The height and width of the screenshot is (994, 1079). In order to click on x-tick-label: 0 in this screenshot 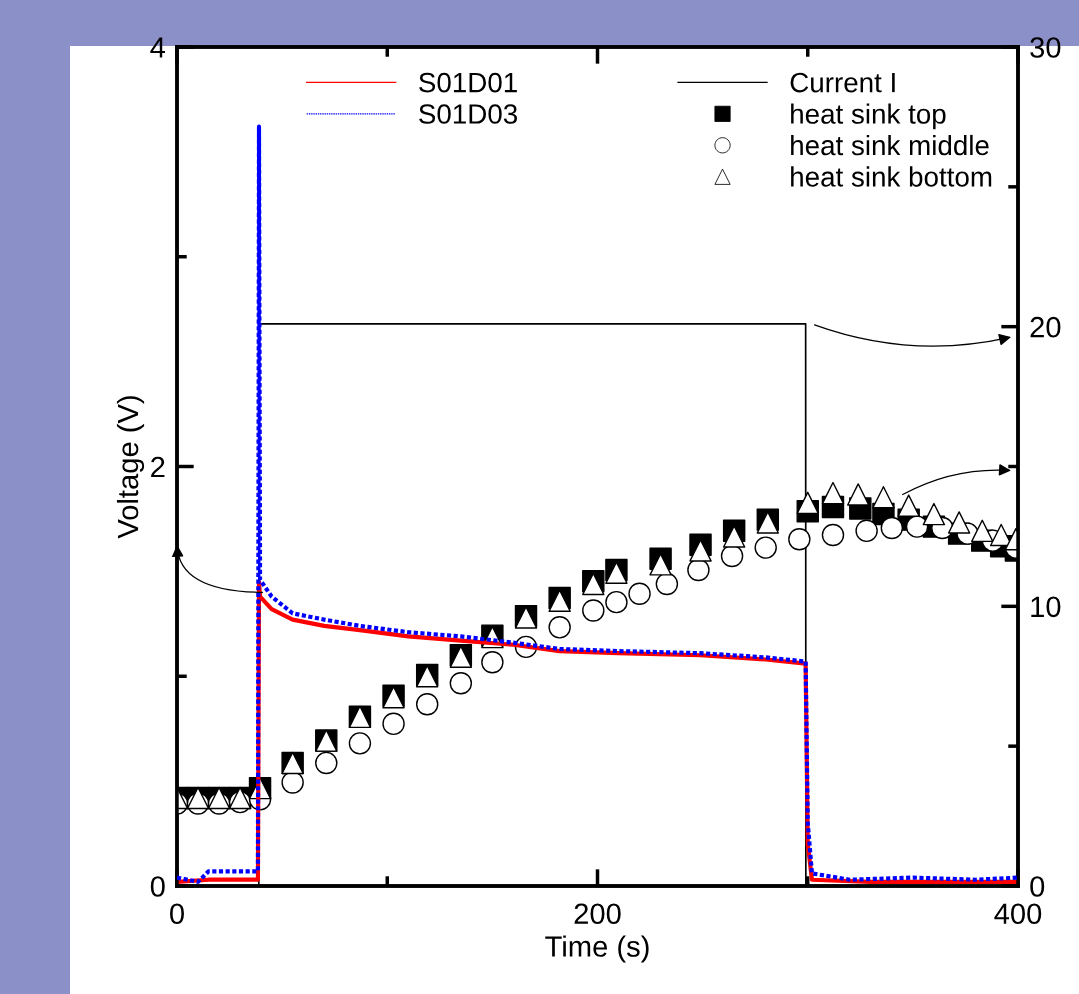, I will do `click(177, 914)`.